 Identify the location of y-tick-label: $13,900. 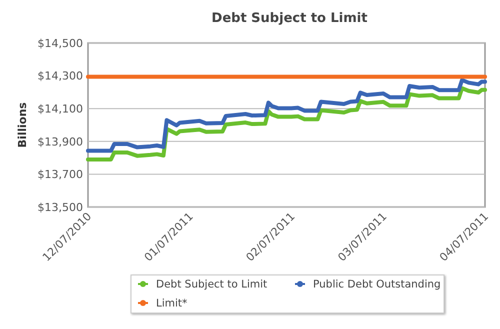
(60, 141).